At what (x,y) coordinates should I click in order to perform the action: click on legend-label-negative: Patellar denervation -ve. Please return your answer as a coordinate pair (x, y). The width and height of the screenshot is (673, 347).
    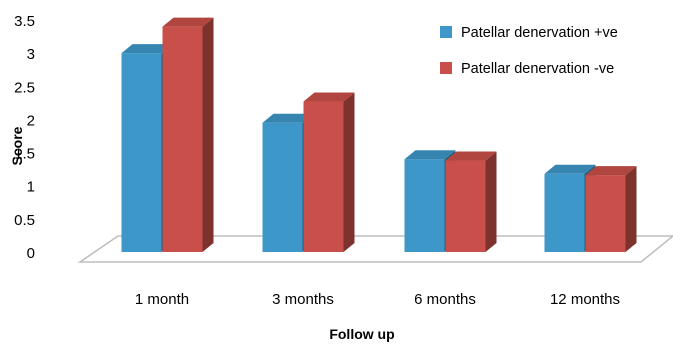
    Looking at the image, I should click on (537, 69).